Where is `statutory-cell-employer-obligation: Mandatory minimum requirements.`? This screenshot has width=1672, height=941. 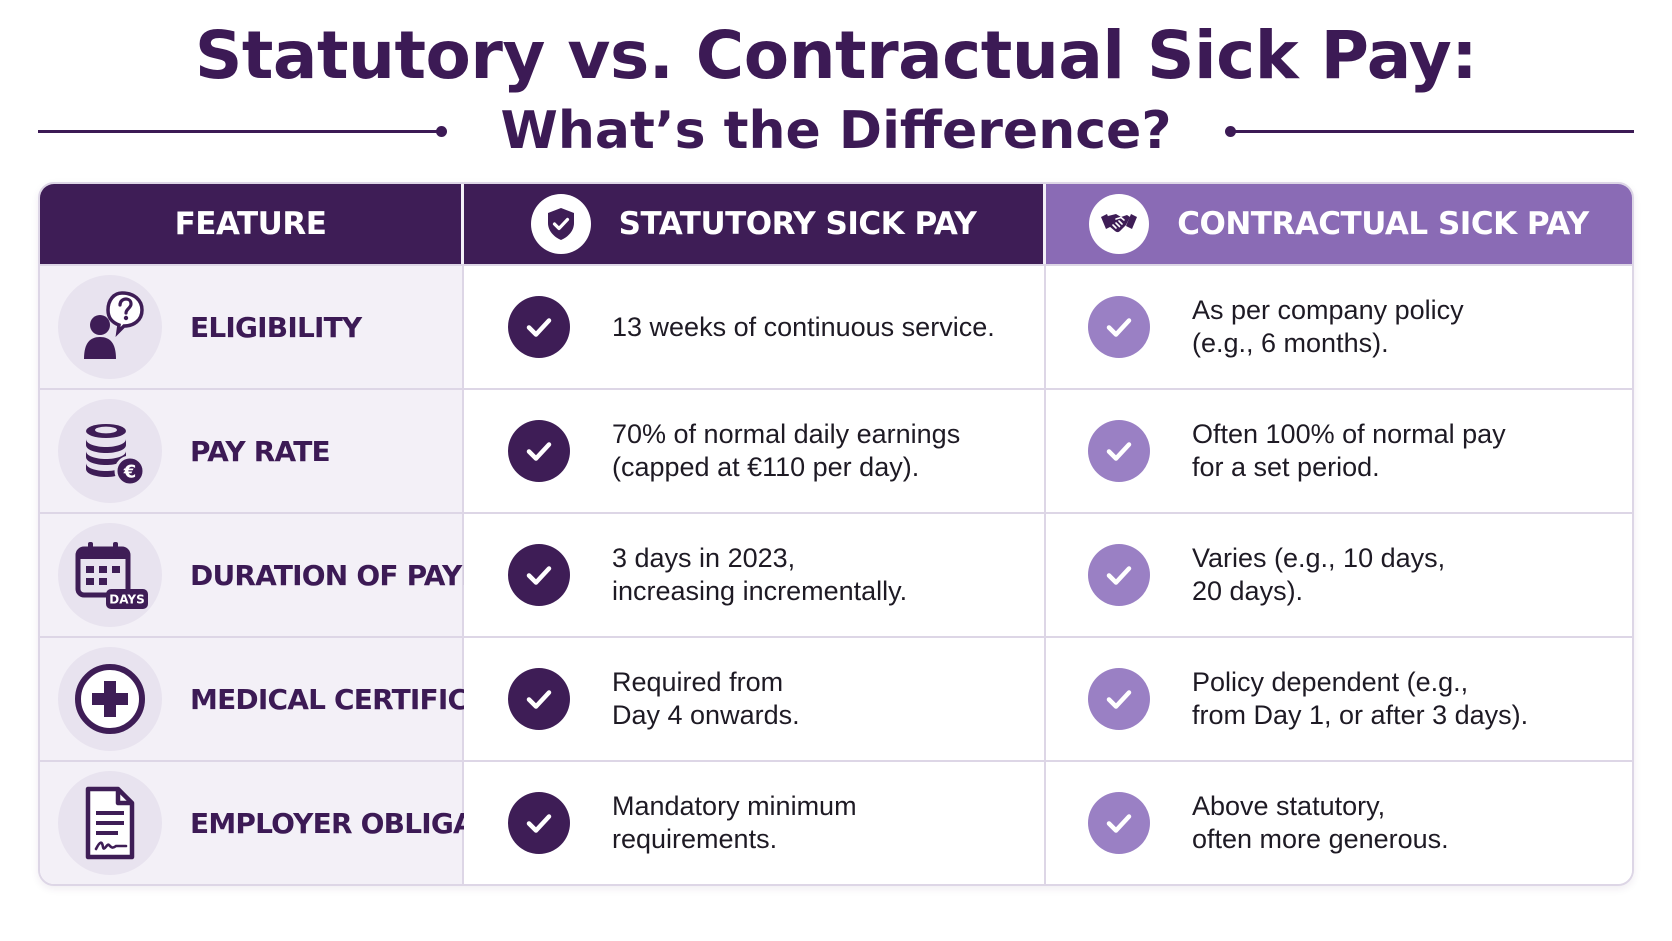
statutory-cell-employer-obligation: Mandatory minimum requirements. is located at coordinates (755, 822).